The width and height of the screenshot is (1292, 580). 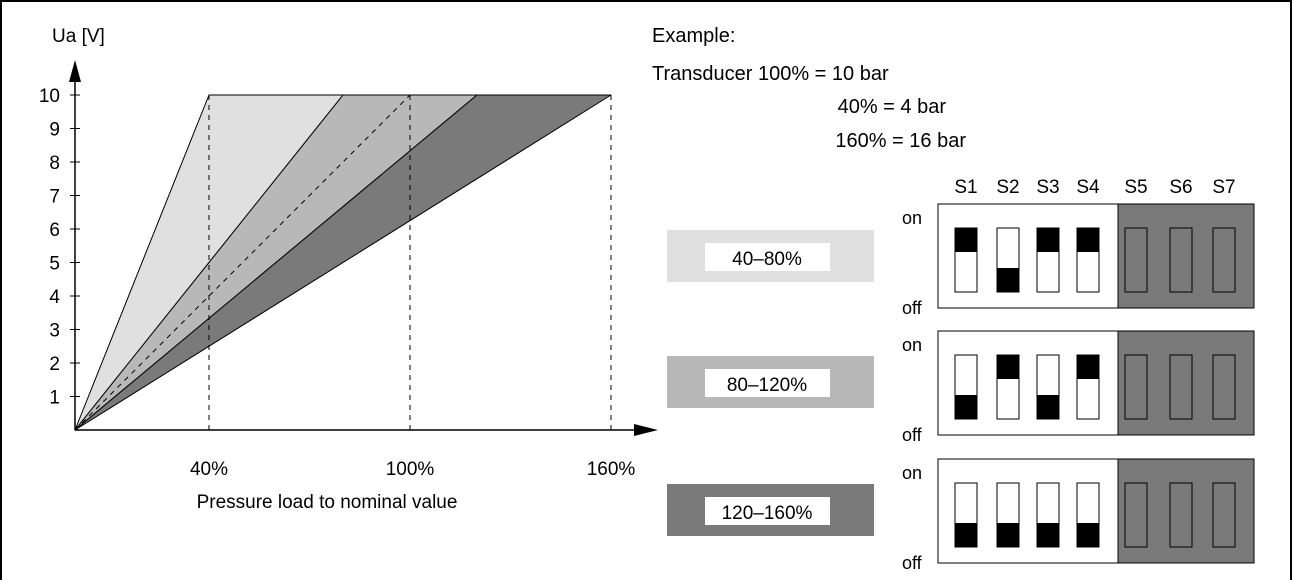 I want to click on y-tick-label: 10, so click(x=49, y=96).